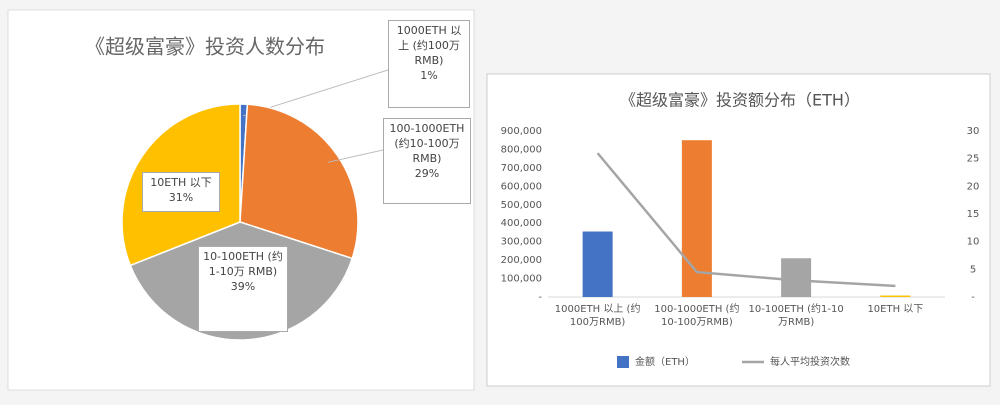  What do you see at coordinates (973, 159) in the screenshot?
I see `y2-tick-label: 25` at bounding box center [973, 159].